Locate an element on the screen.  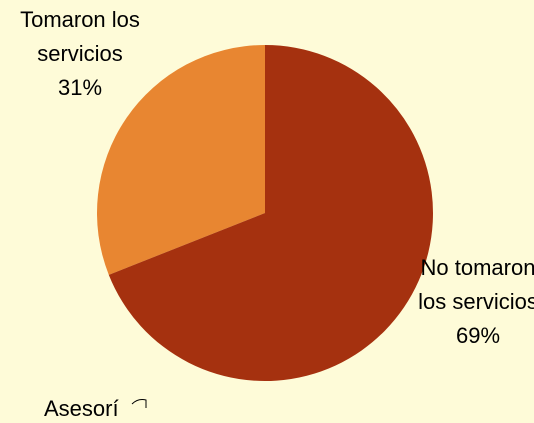
category-label: Tomaron los servicios is located at coordinates (80, 36).